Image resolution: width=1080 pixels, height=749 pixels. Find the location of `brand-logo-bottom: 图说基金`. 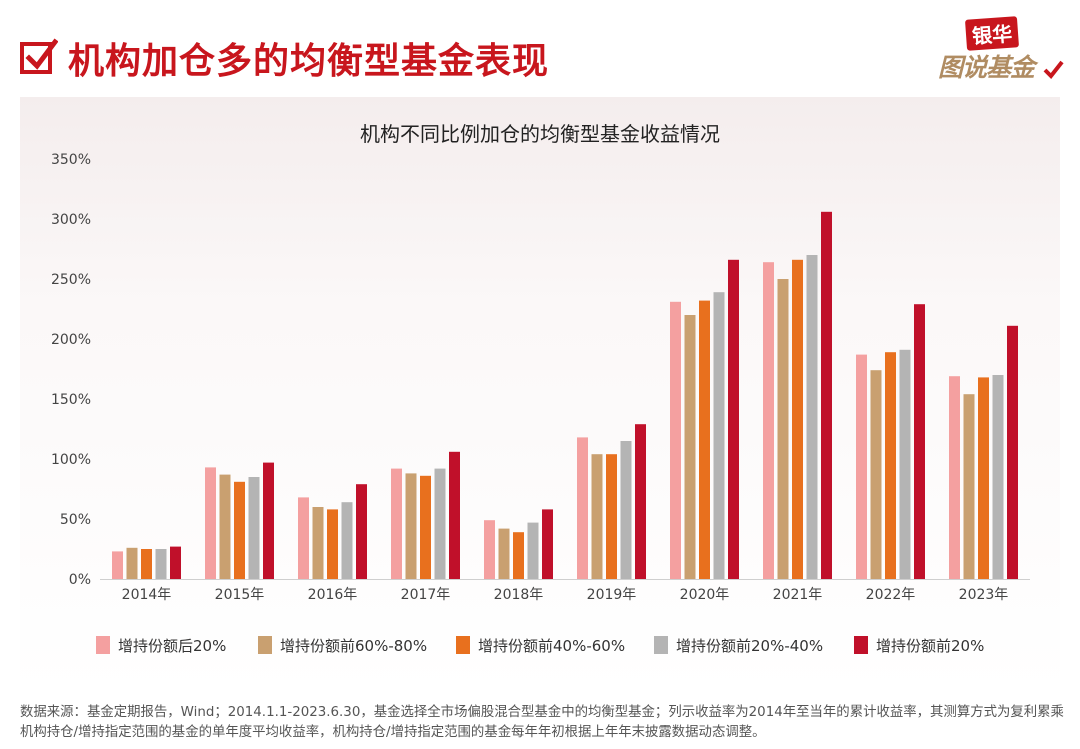

brand-logo-bottom: 图说基金 is located at coordinates (986, 67).